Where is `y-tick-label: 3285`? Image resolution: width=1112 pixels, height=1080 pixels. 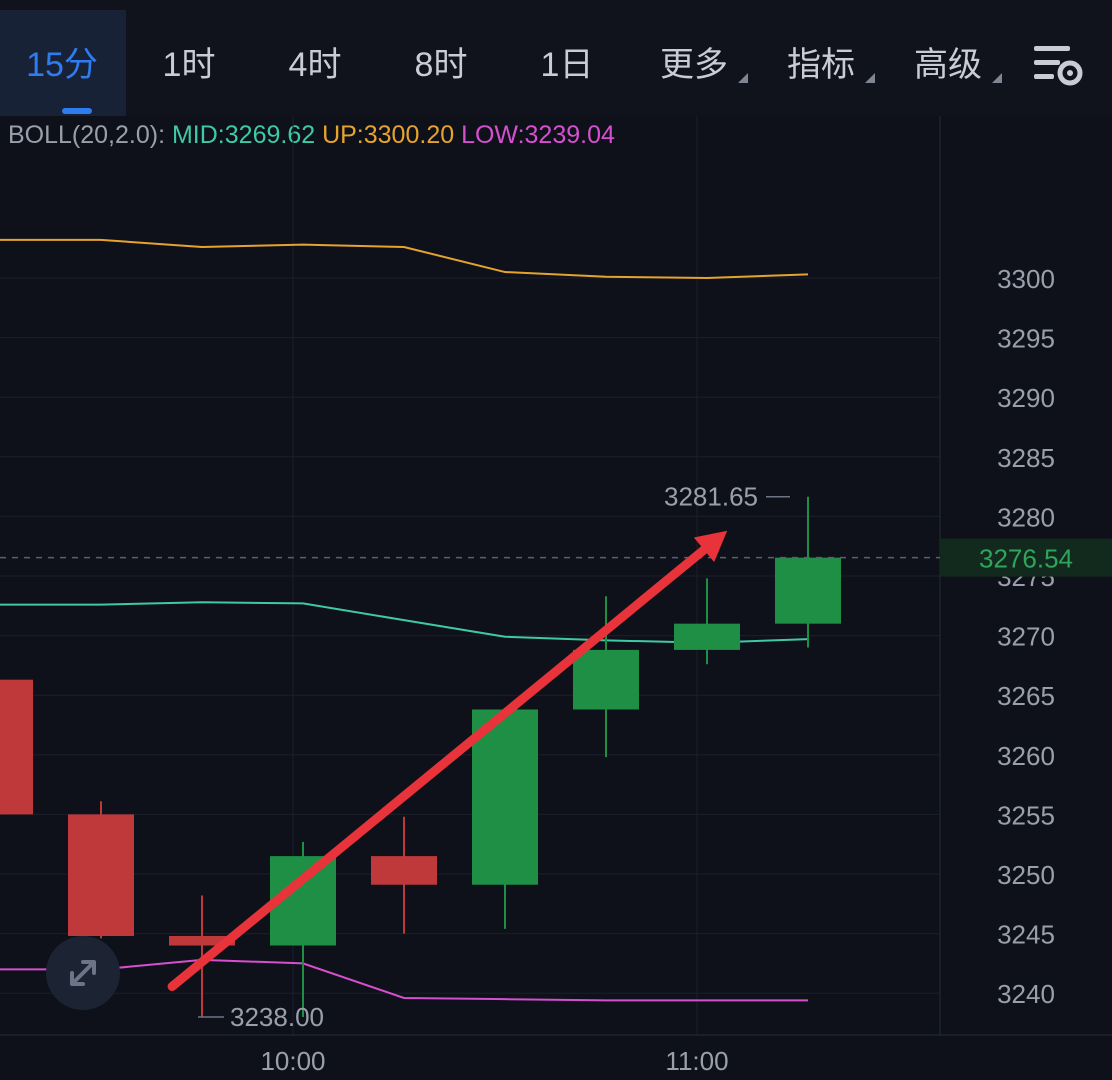 y-tick-label: 3285 is located at coordinates (1026, 458).